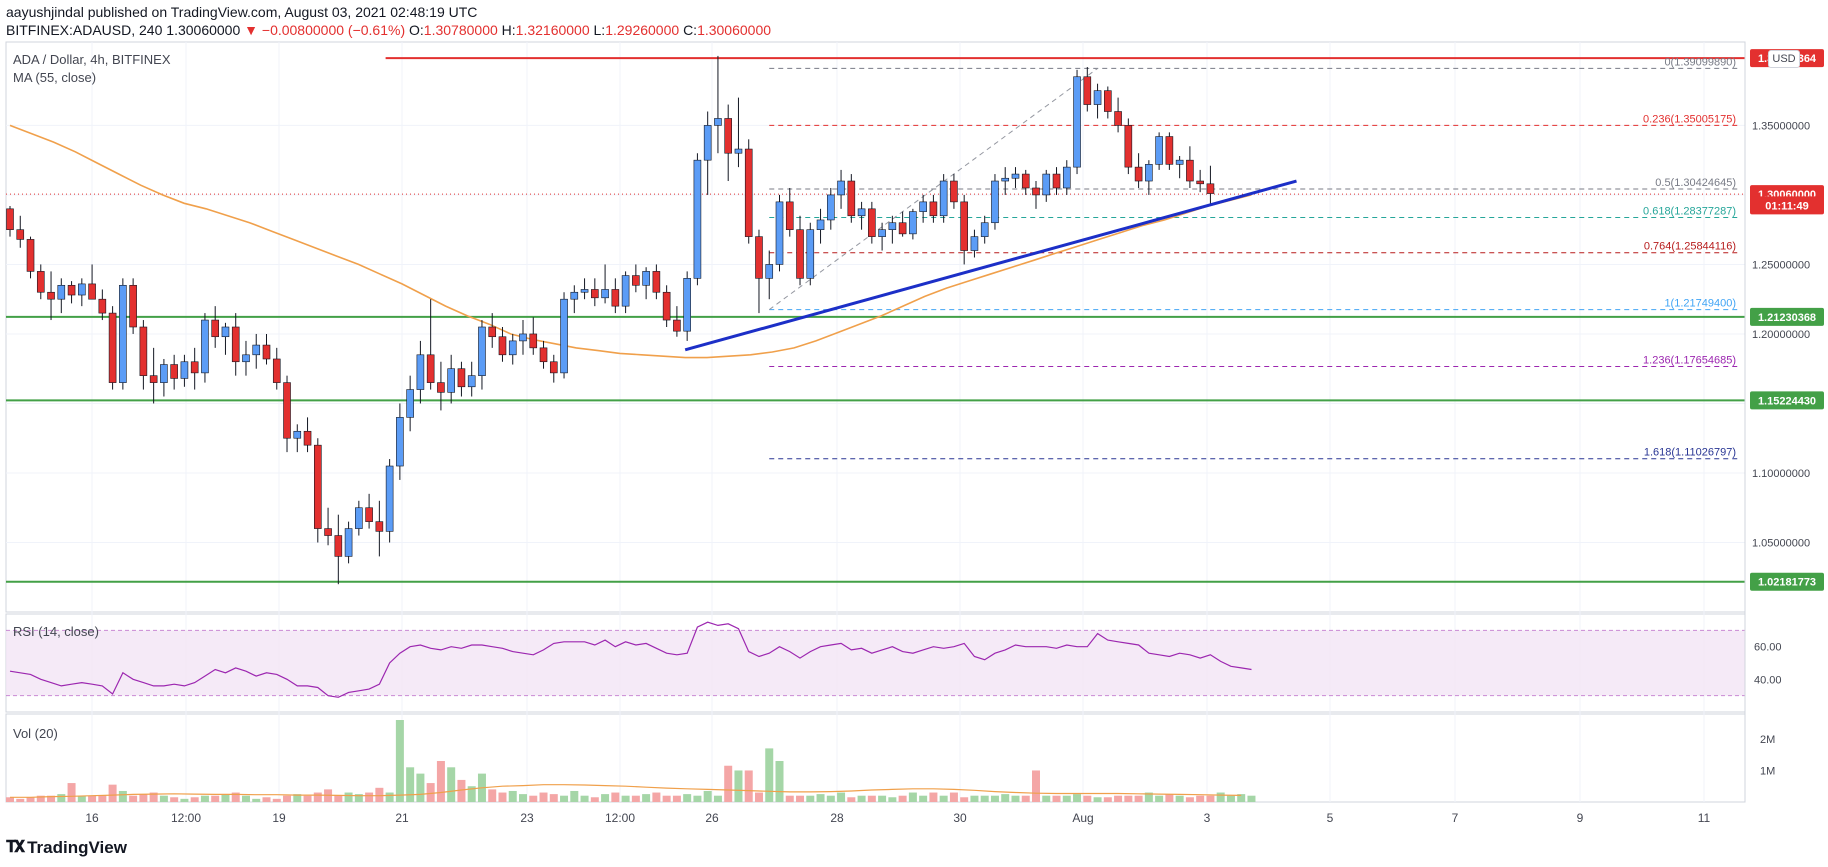 The height and width of the screenshot is (867, 1828). What do you see at coordinates (690, 30) in the screenshot?
I see `close-label: C:` at bounding box center [690, 30].